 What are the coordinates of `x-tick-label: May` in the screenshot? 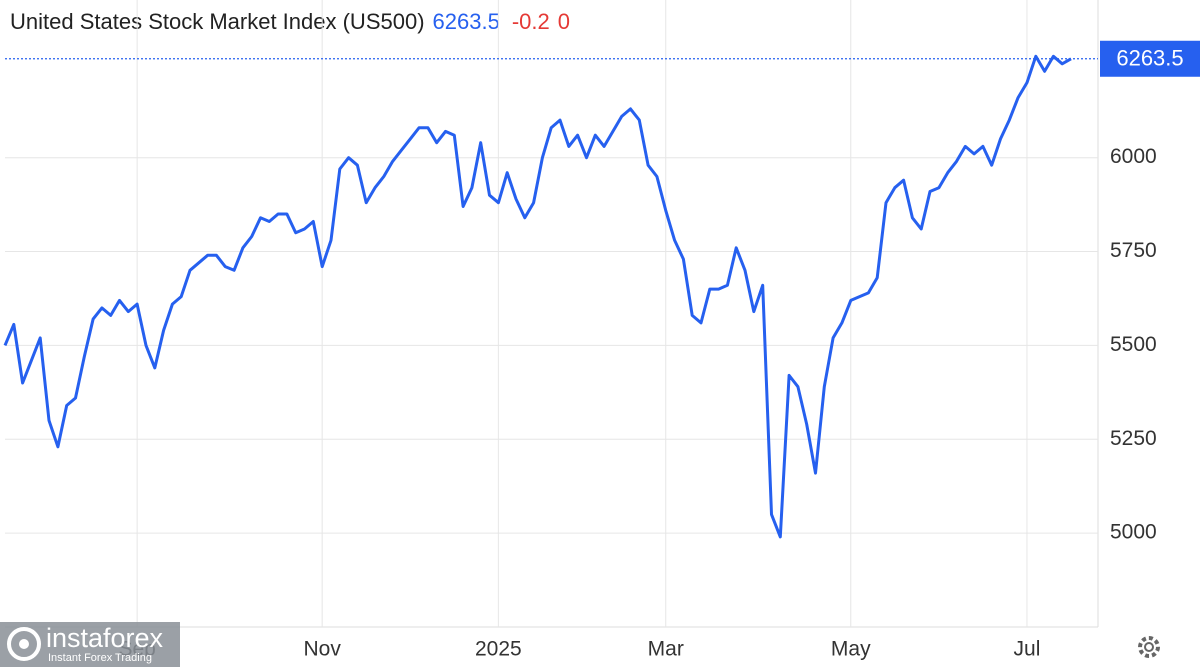 It's located at (851, 649).